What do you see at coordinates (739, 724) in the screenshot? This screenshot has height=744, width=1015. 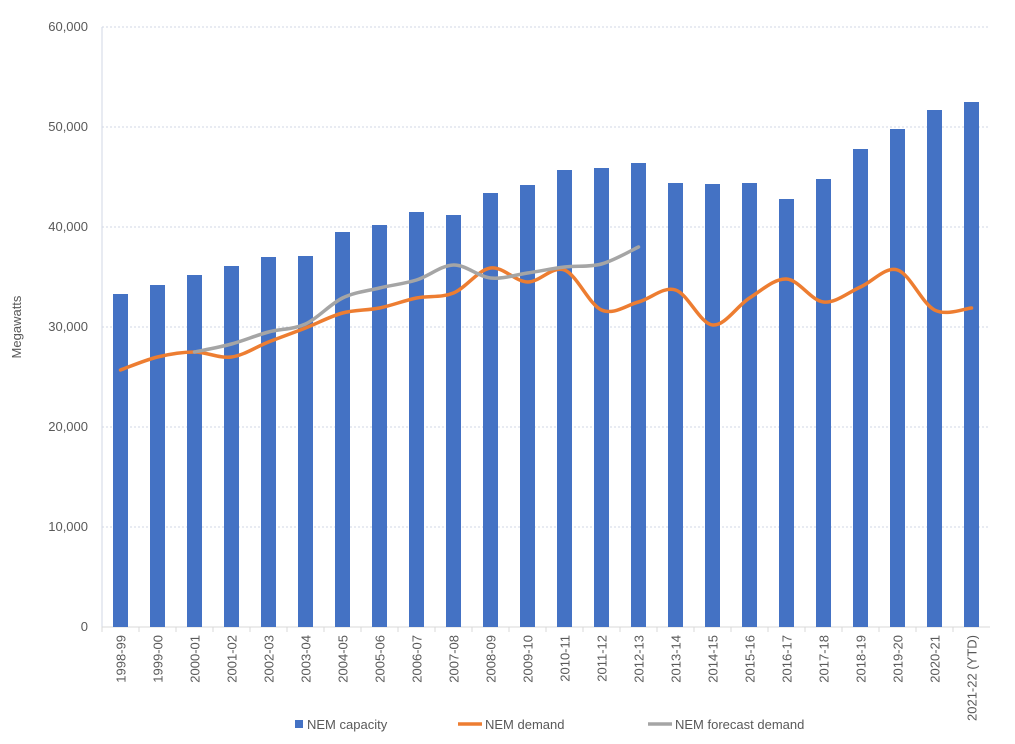 I see `legend-label: NEM forecast demand` at bounding box center [739, 724].